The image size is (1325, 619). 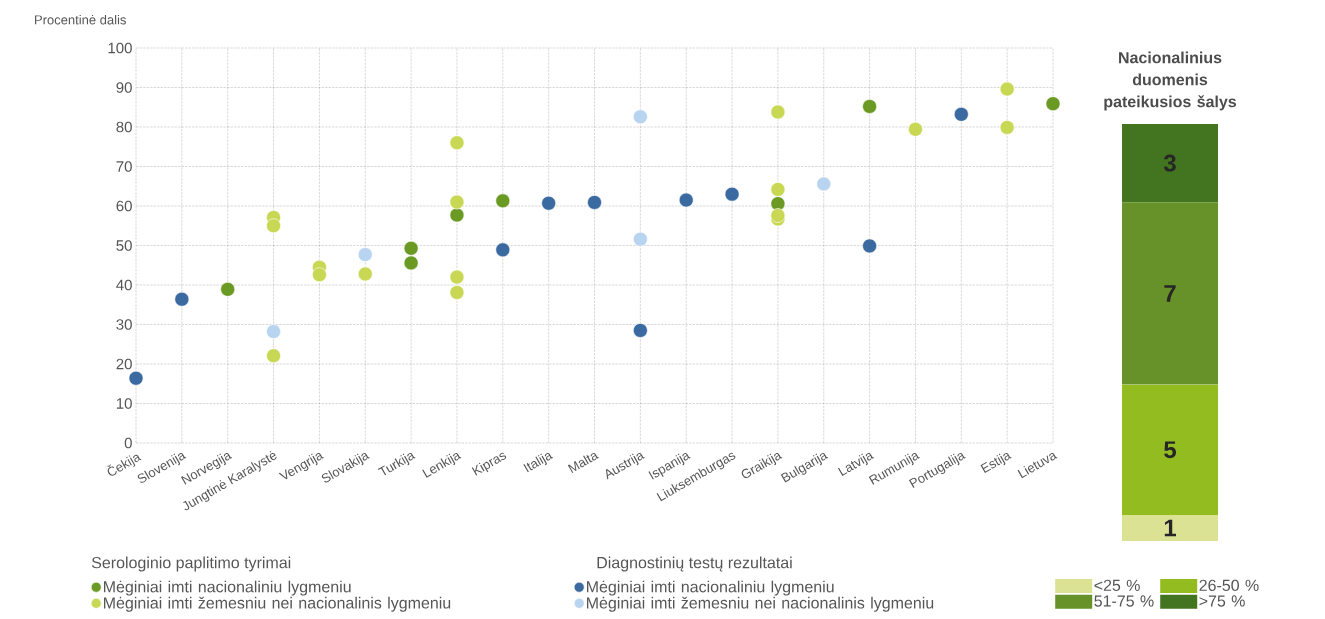 What do you see at coordinates (1124, 601) in the screenshot?
I see `legend-label: 51-75 %` at bounding box center [1124, 601].